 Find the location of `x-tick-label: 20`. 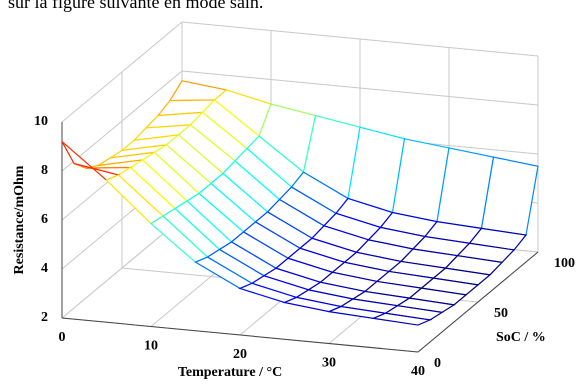

x-tick-label: 20 is located at coordinates (240, 354).